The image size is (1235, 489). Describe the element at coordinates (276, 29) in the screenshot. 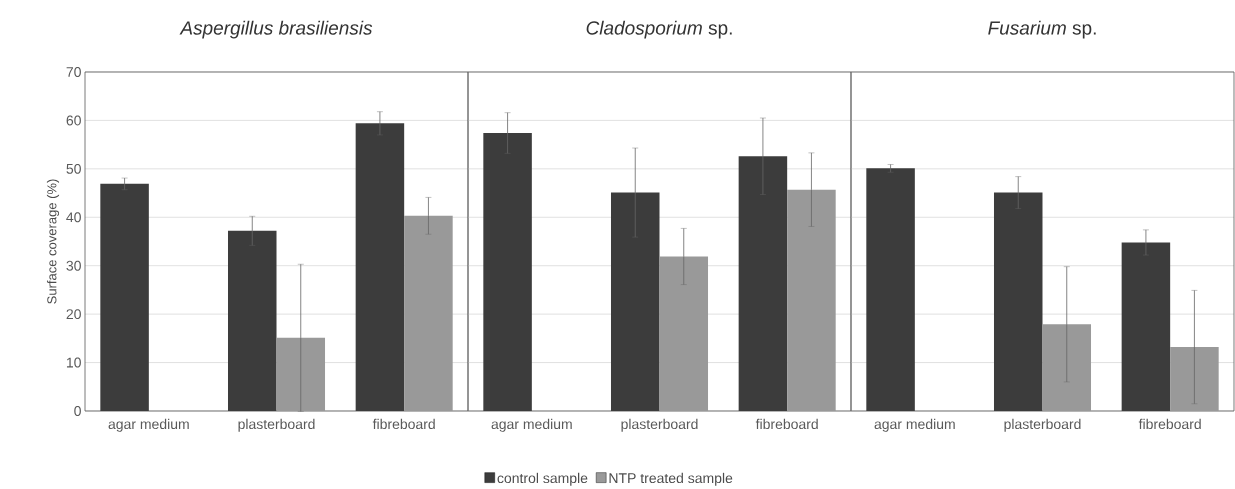

I see `chart-title: Aspergillus brasiliensis` at that location.